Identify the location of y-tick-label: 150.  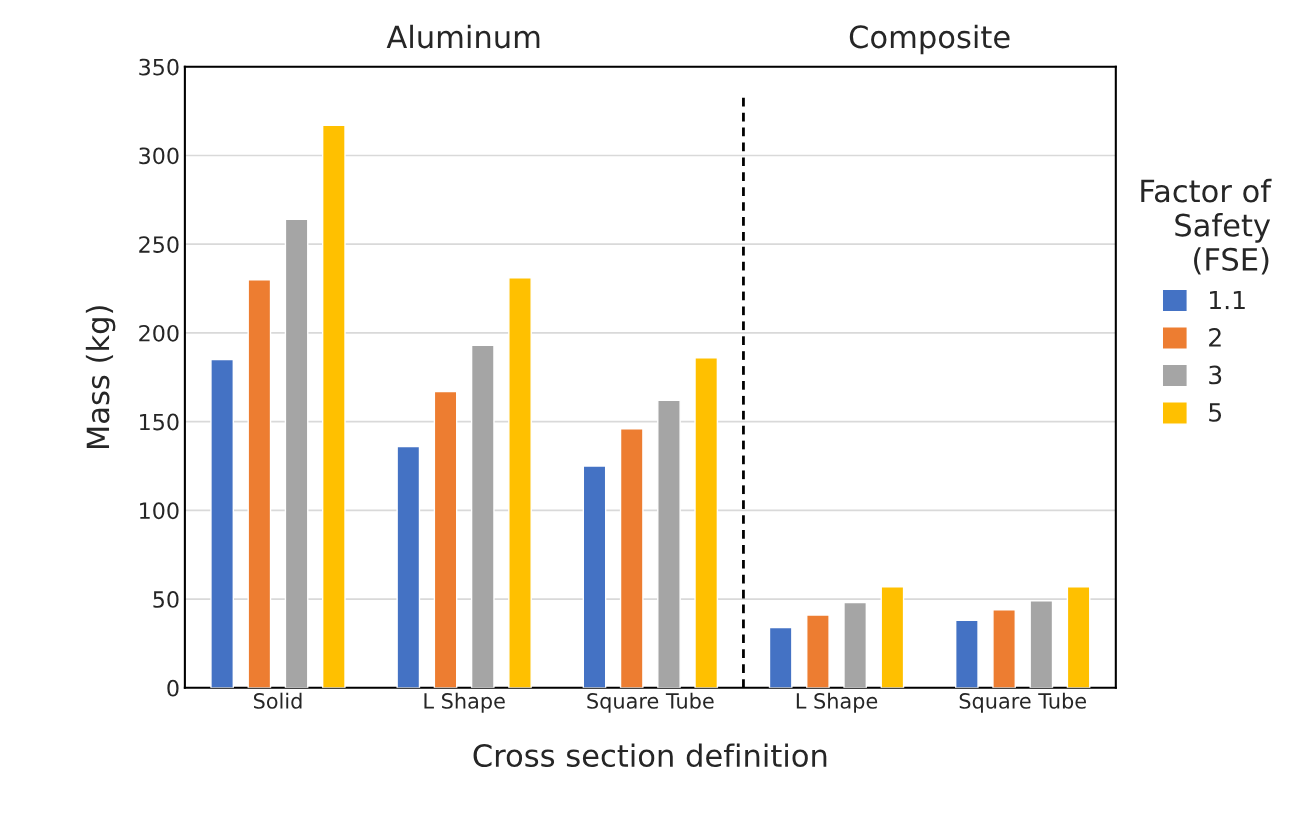
(159, 422).